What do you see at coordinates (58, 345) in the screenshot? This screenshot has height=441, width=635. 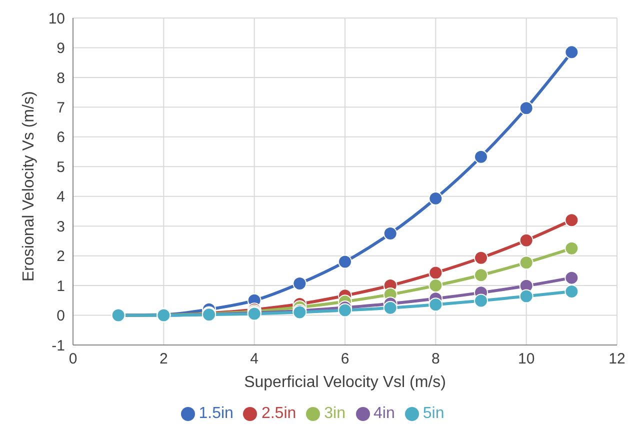 I see `y-tick-label: -1` at bounding box center [58, 345].